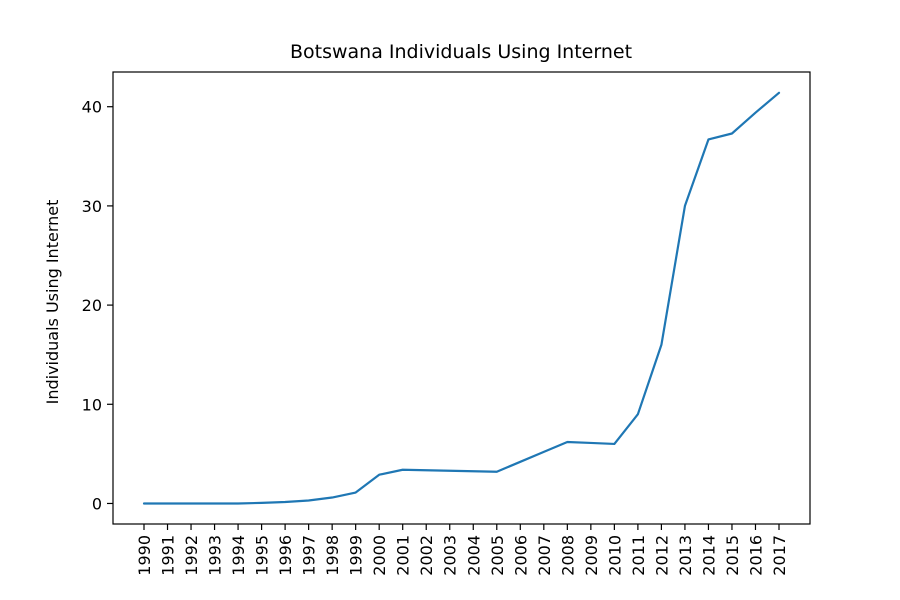 This screenshot has height=600, width=900. I want to click on x-tick-label: 1995, so click(262, 555).